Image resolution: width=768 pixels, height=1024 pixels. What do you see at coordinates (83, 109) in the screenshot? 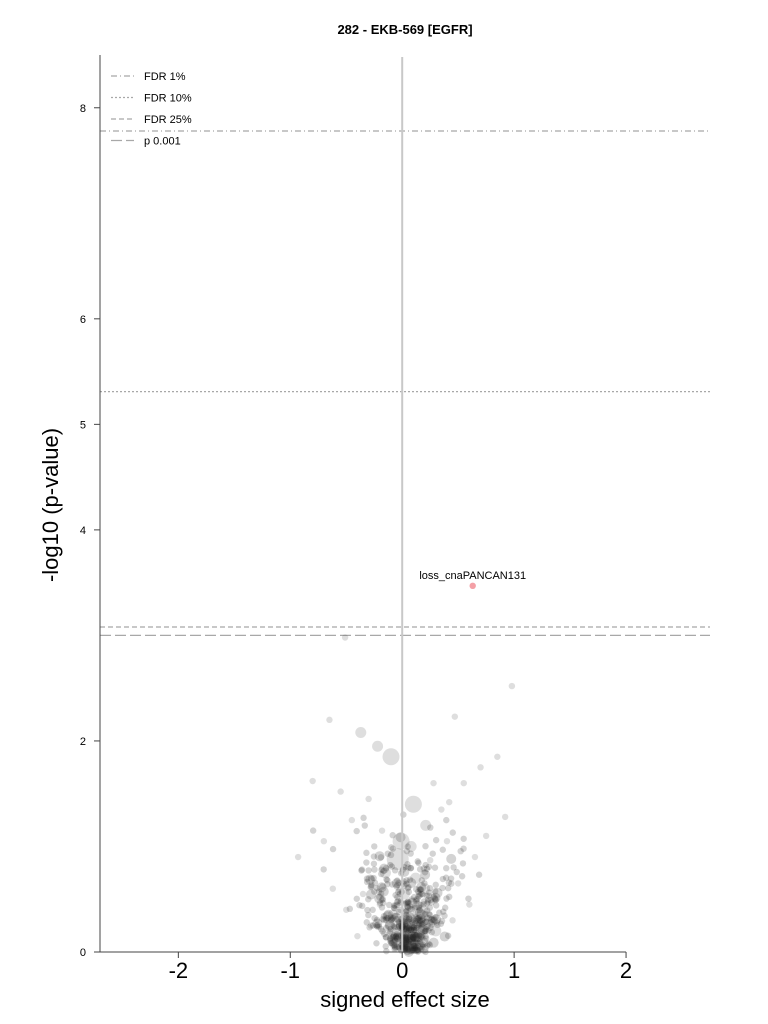
I see `y-tick-label-5: 8` at bounding box center [83, 109].